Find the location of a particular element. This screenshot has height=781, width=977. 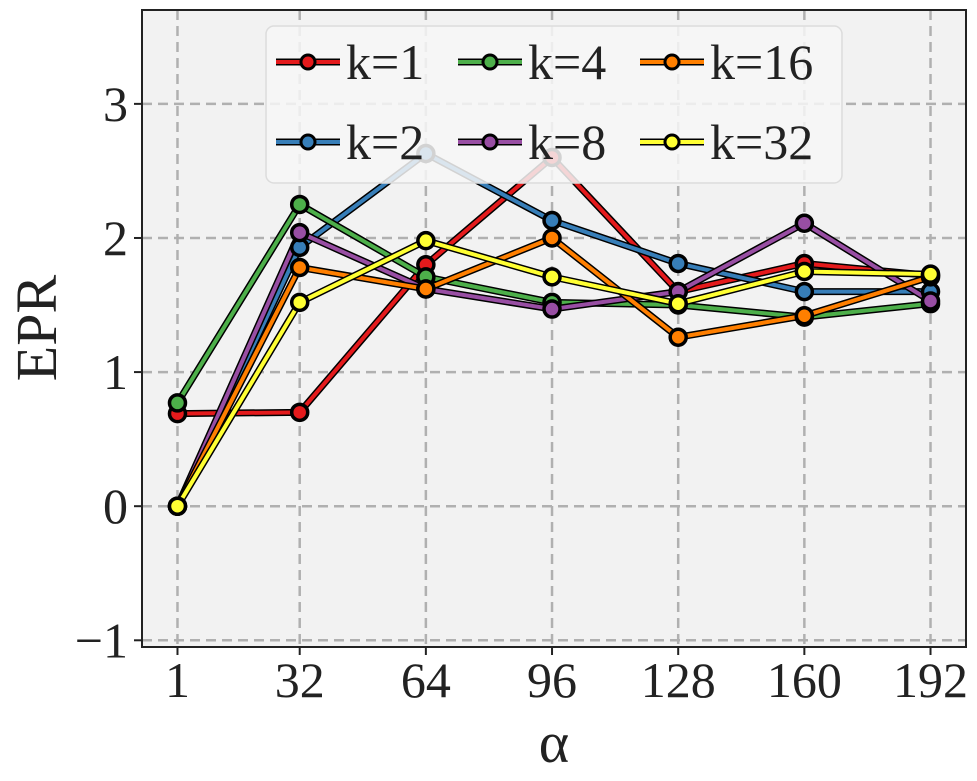

legend-item-k1: k=1 is located at coordinates (350, 62).